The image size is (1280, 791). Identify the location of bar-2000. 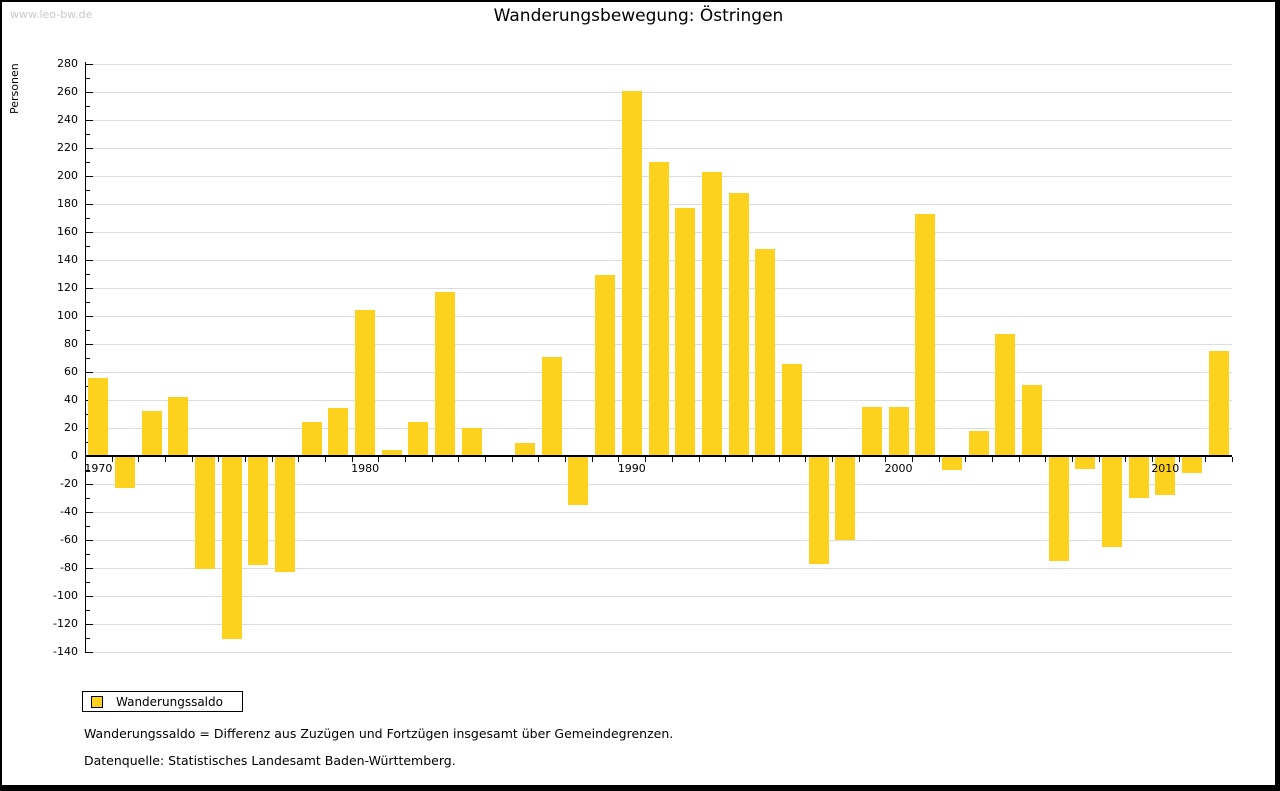
(898, 431).